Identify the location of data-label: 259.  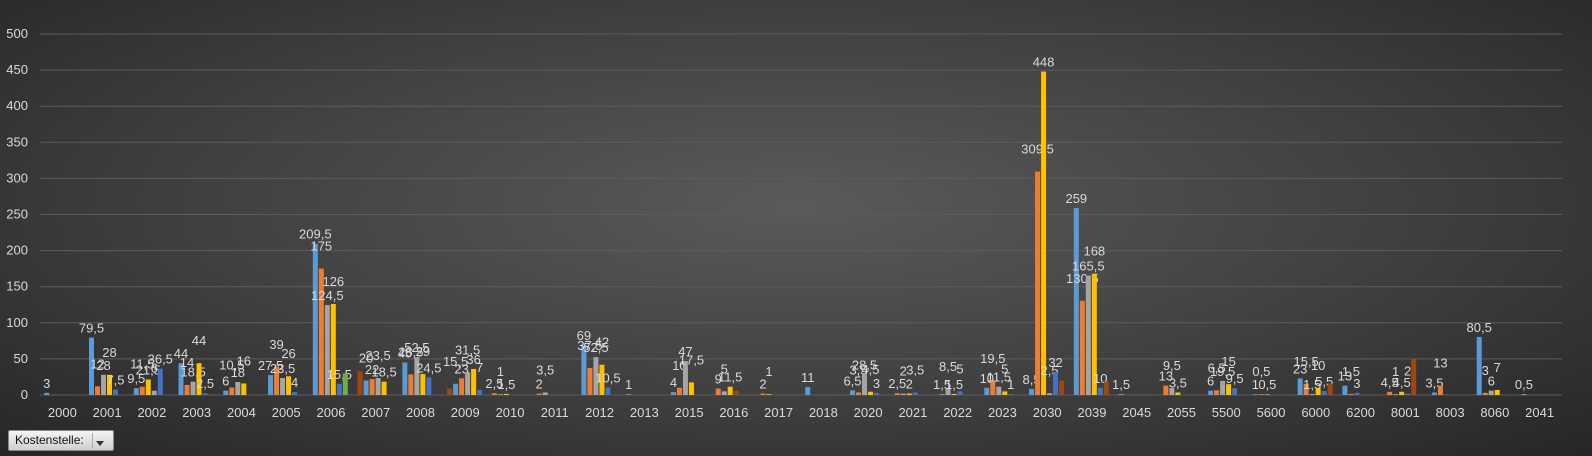
(1076, 198).